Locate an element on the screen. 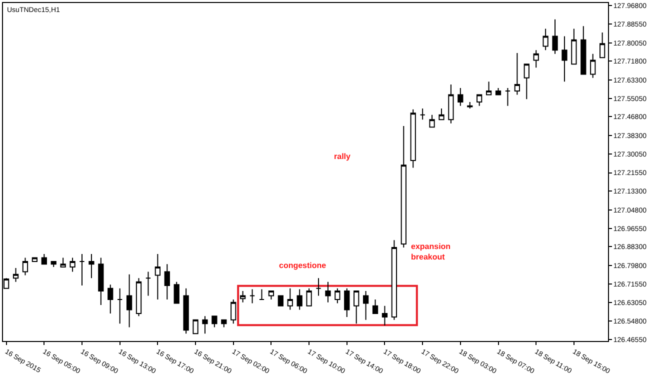 This screenshot has height=378, width=650. annotation: rally is located at coordinates (343, 156).